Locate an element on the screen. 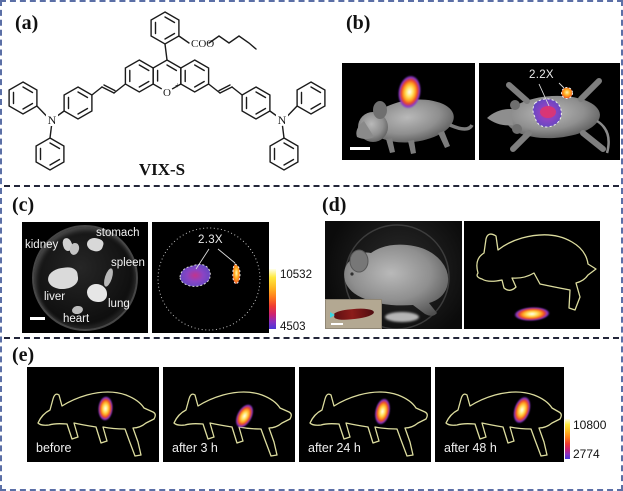  panel-c-tag: (c) is located at coordinates (23, 205).